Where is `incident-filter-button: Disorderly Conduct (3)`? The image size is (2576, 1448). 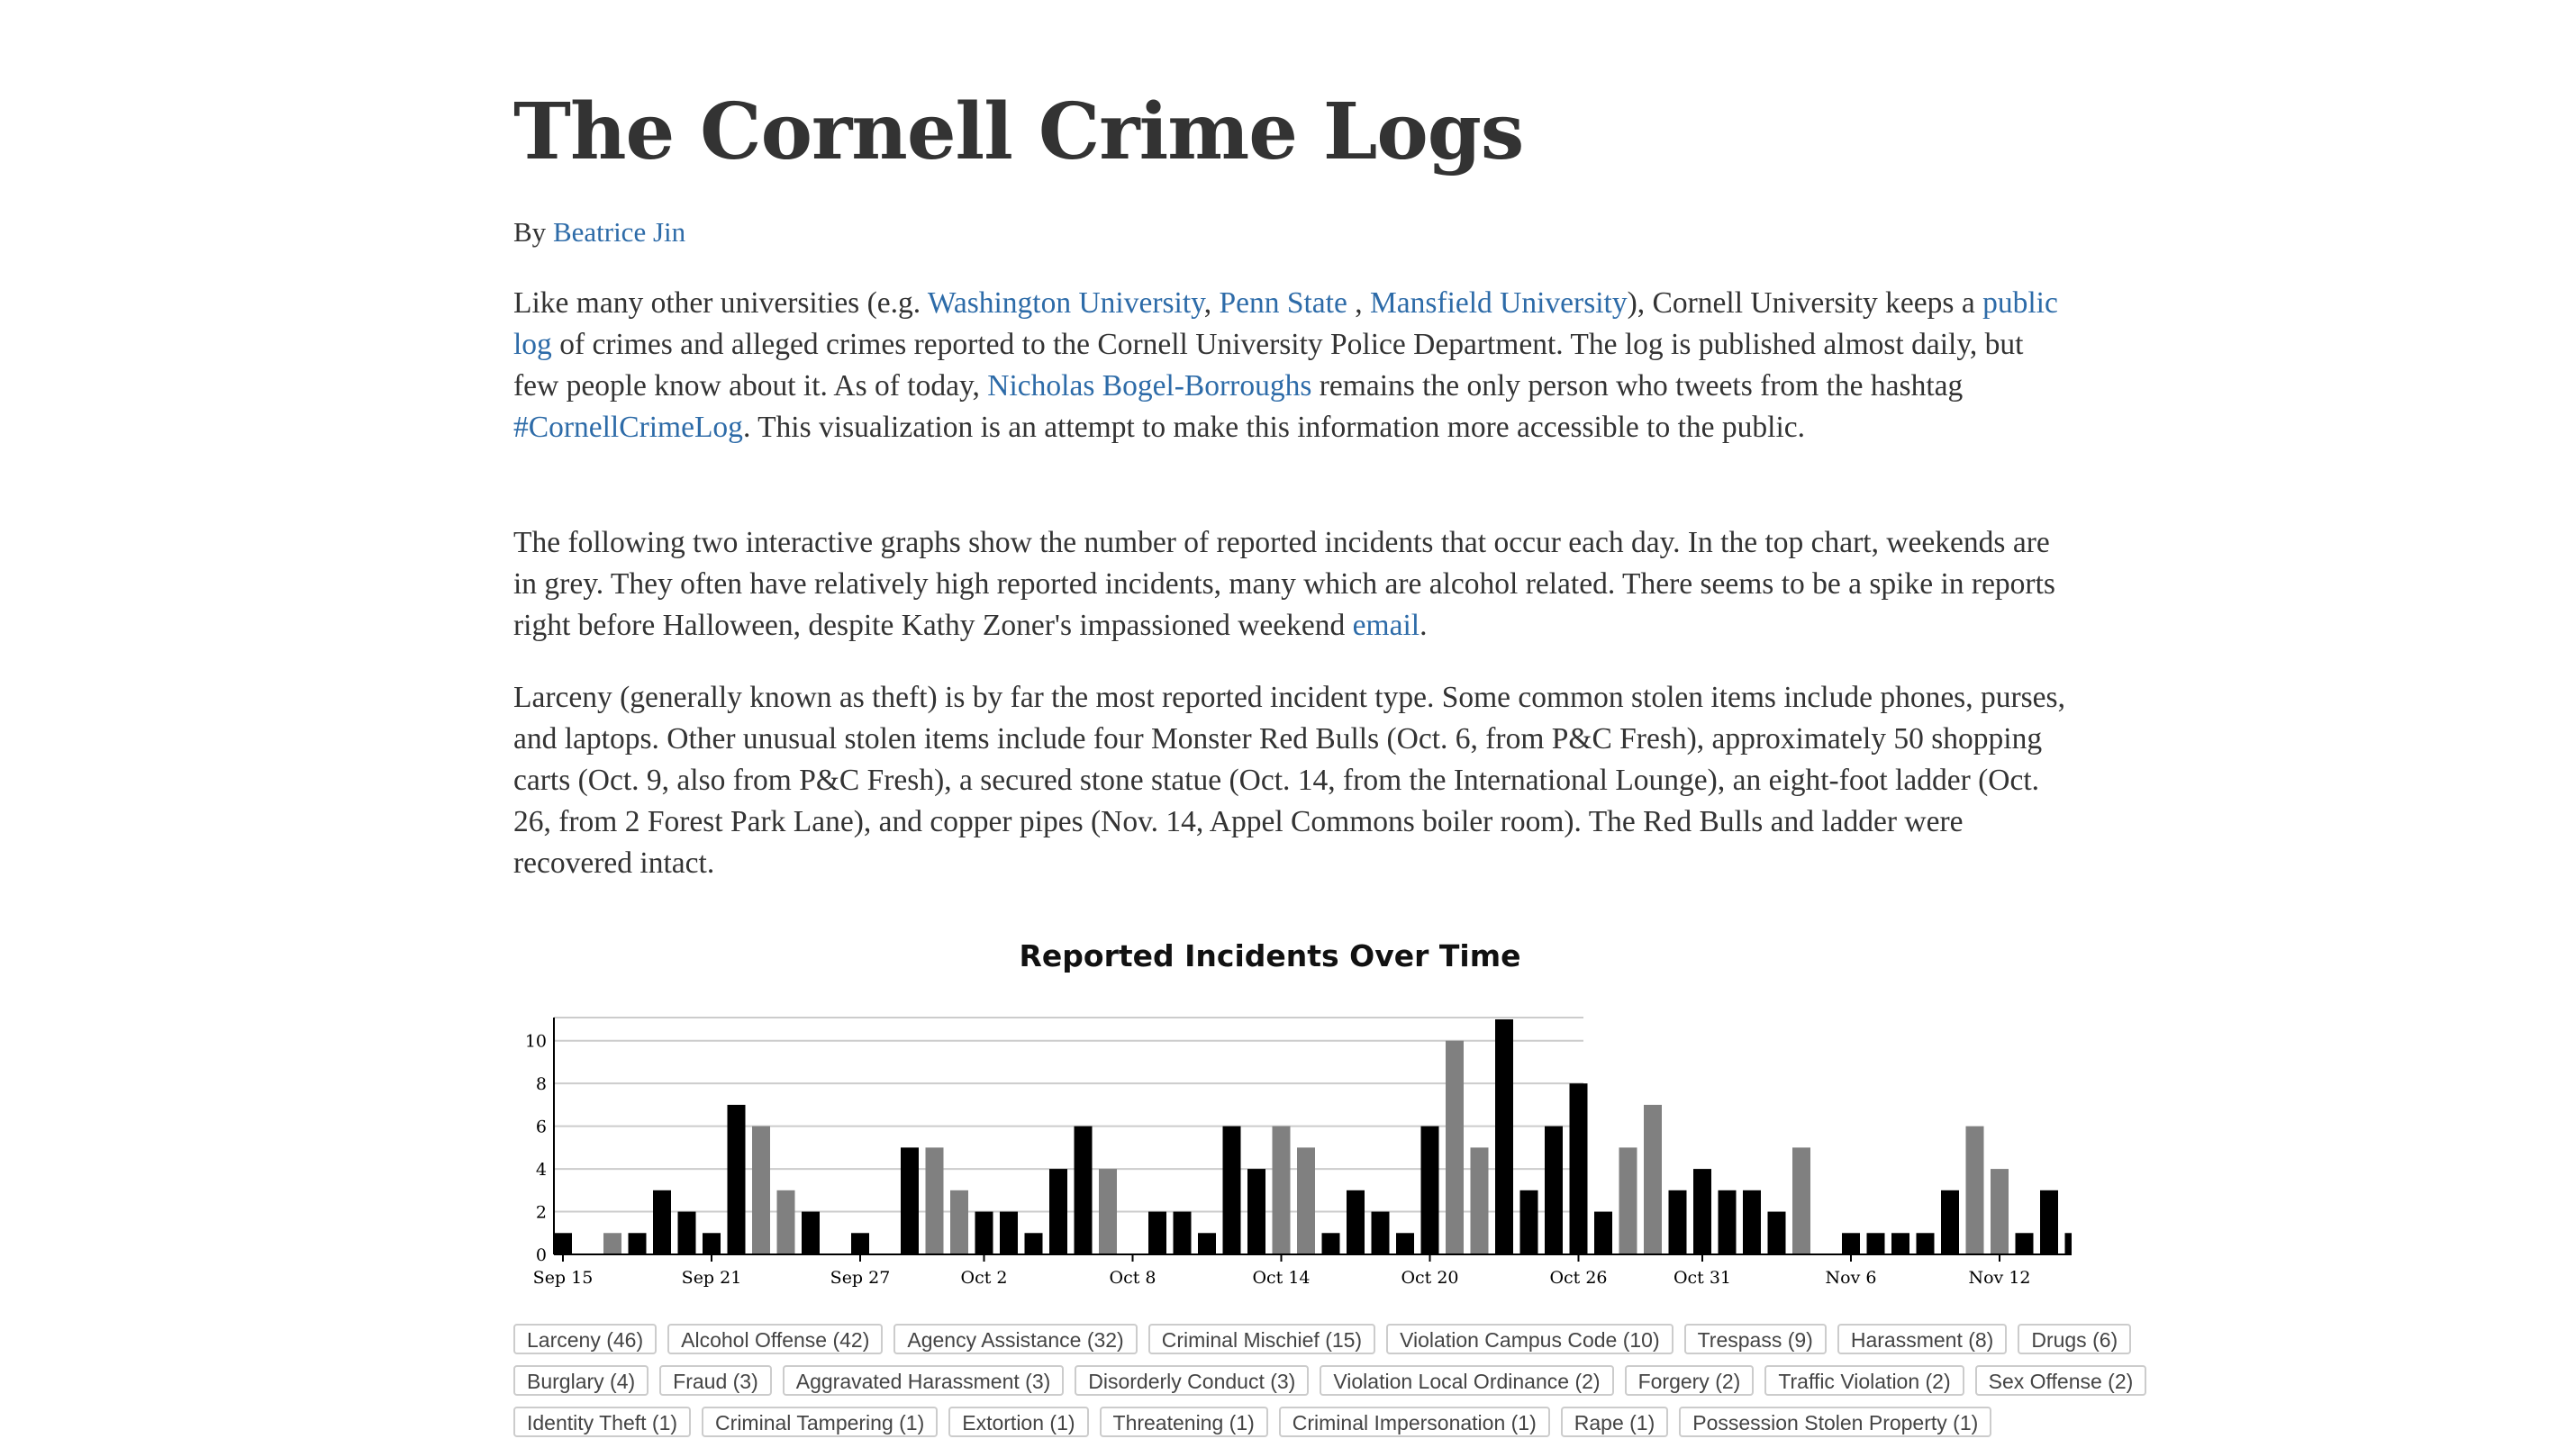
incident-filter-button: Disorderly Conduct (3) is located at coordinates (1192, 1380).